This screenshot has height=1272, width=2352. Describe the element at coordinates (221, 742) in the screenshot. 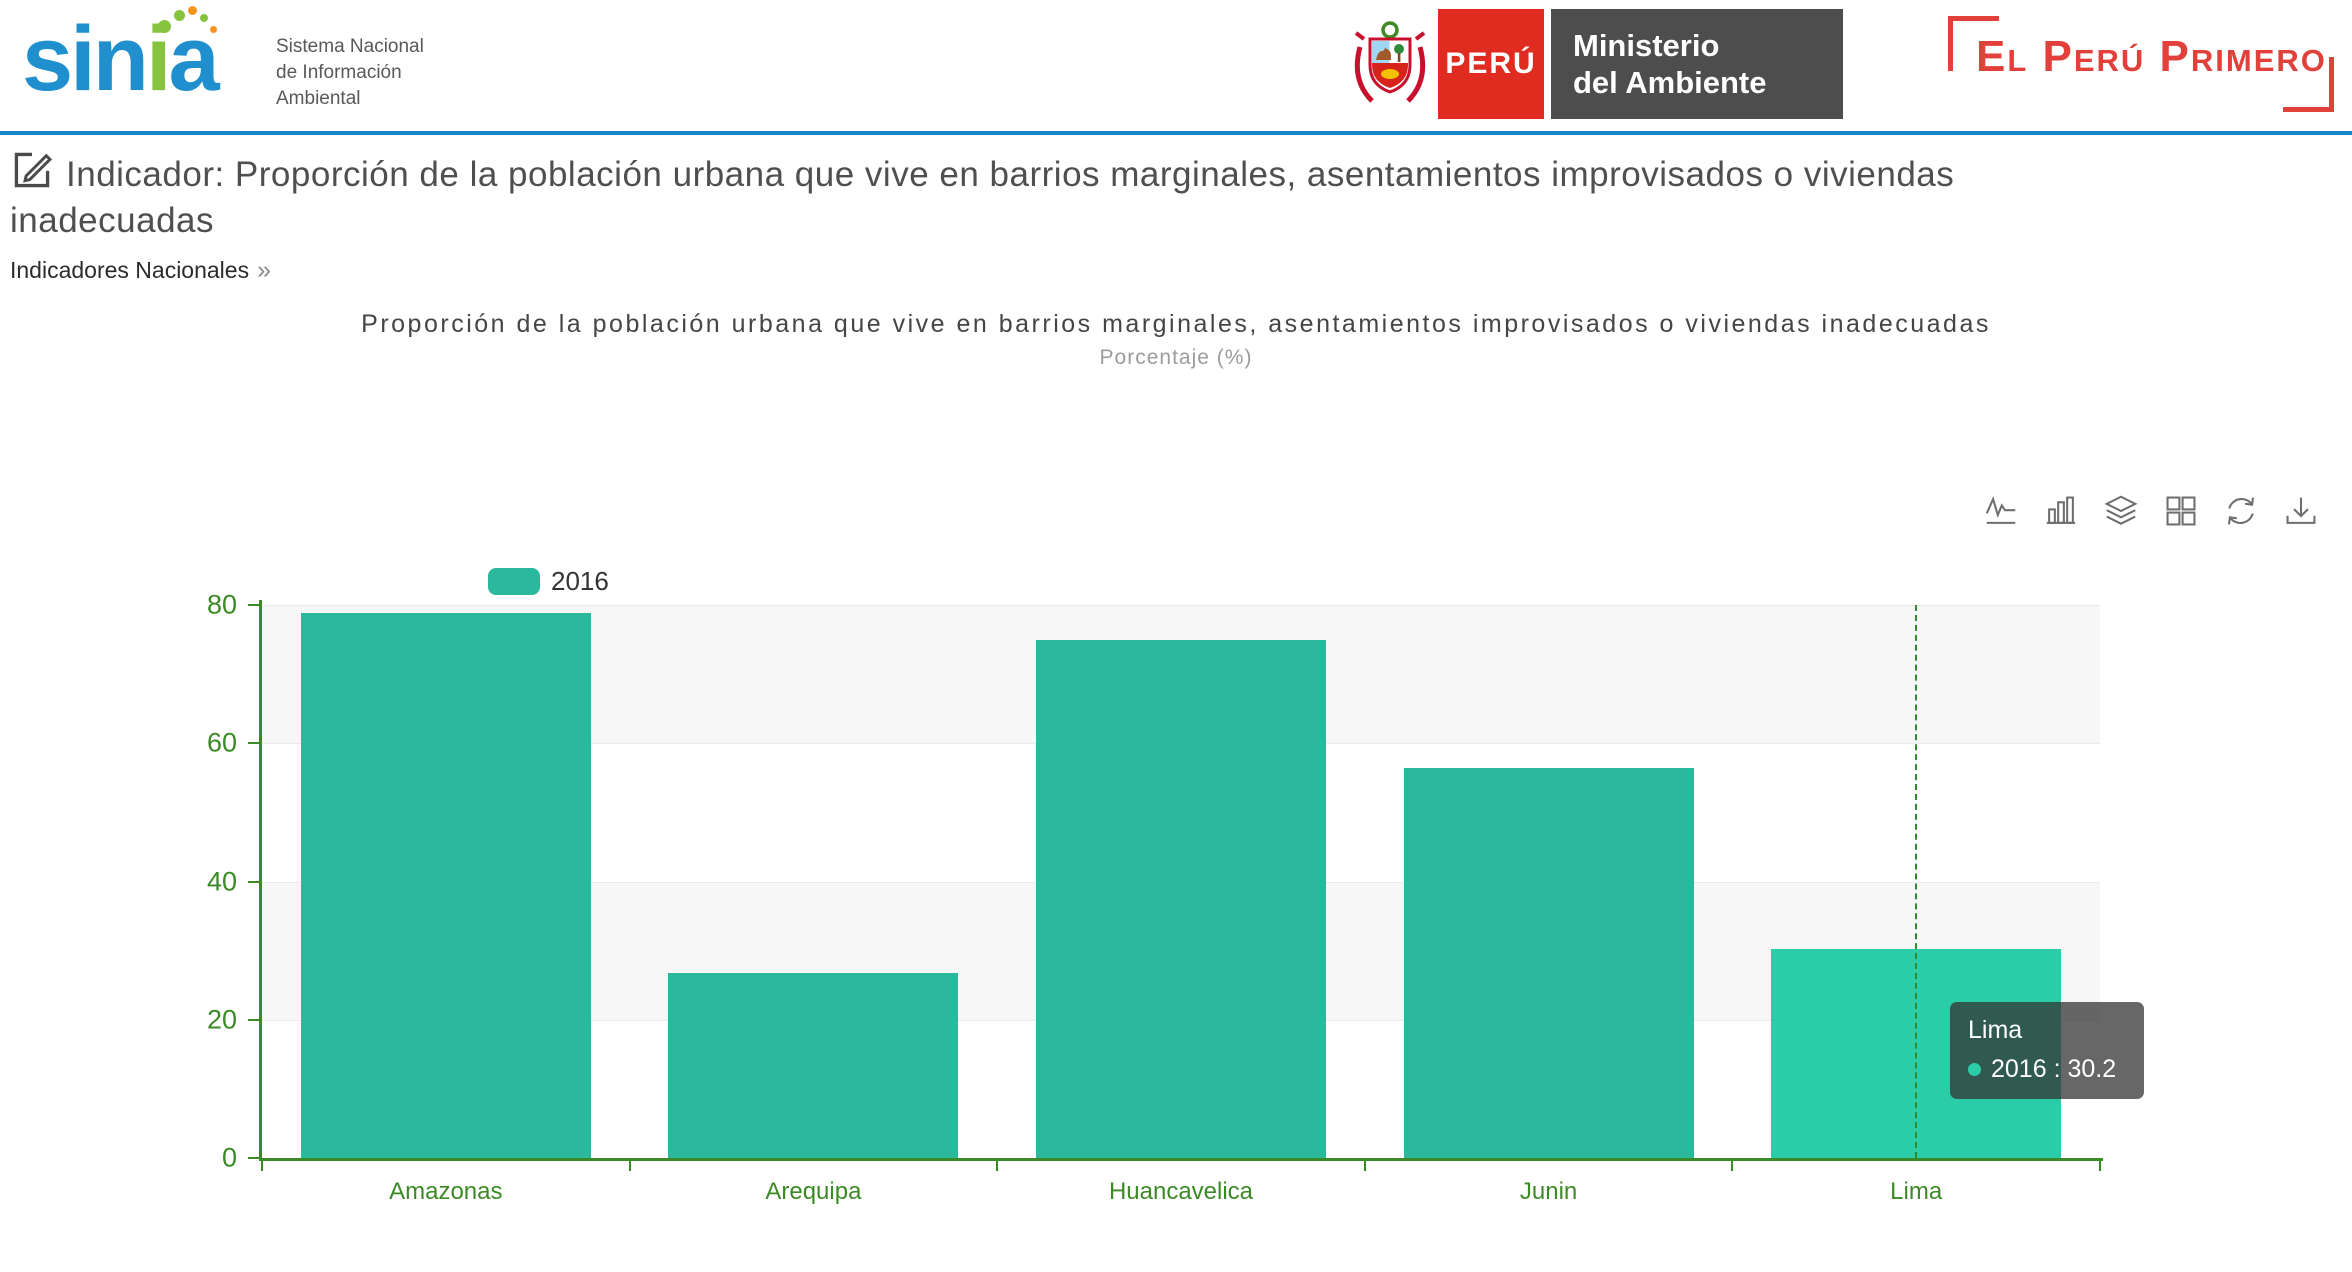

I see `y-axis-label-60: 60` at that location.